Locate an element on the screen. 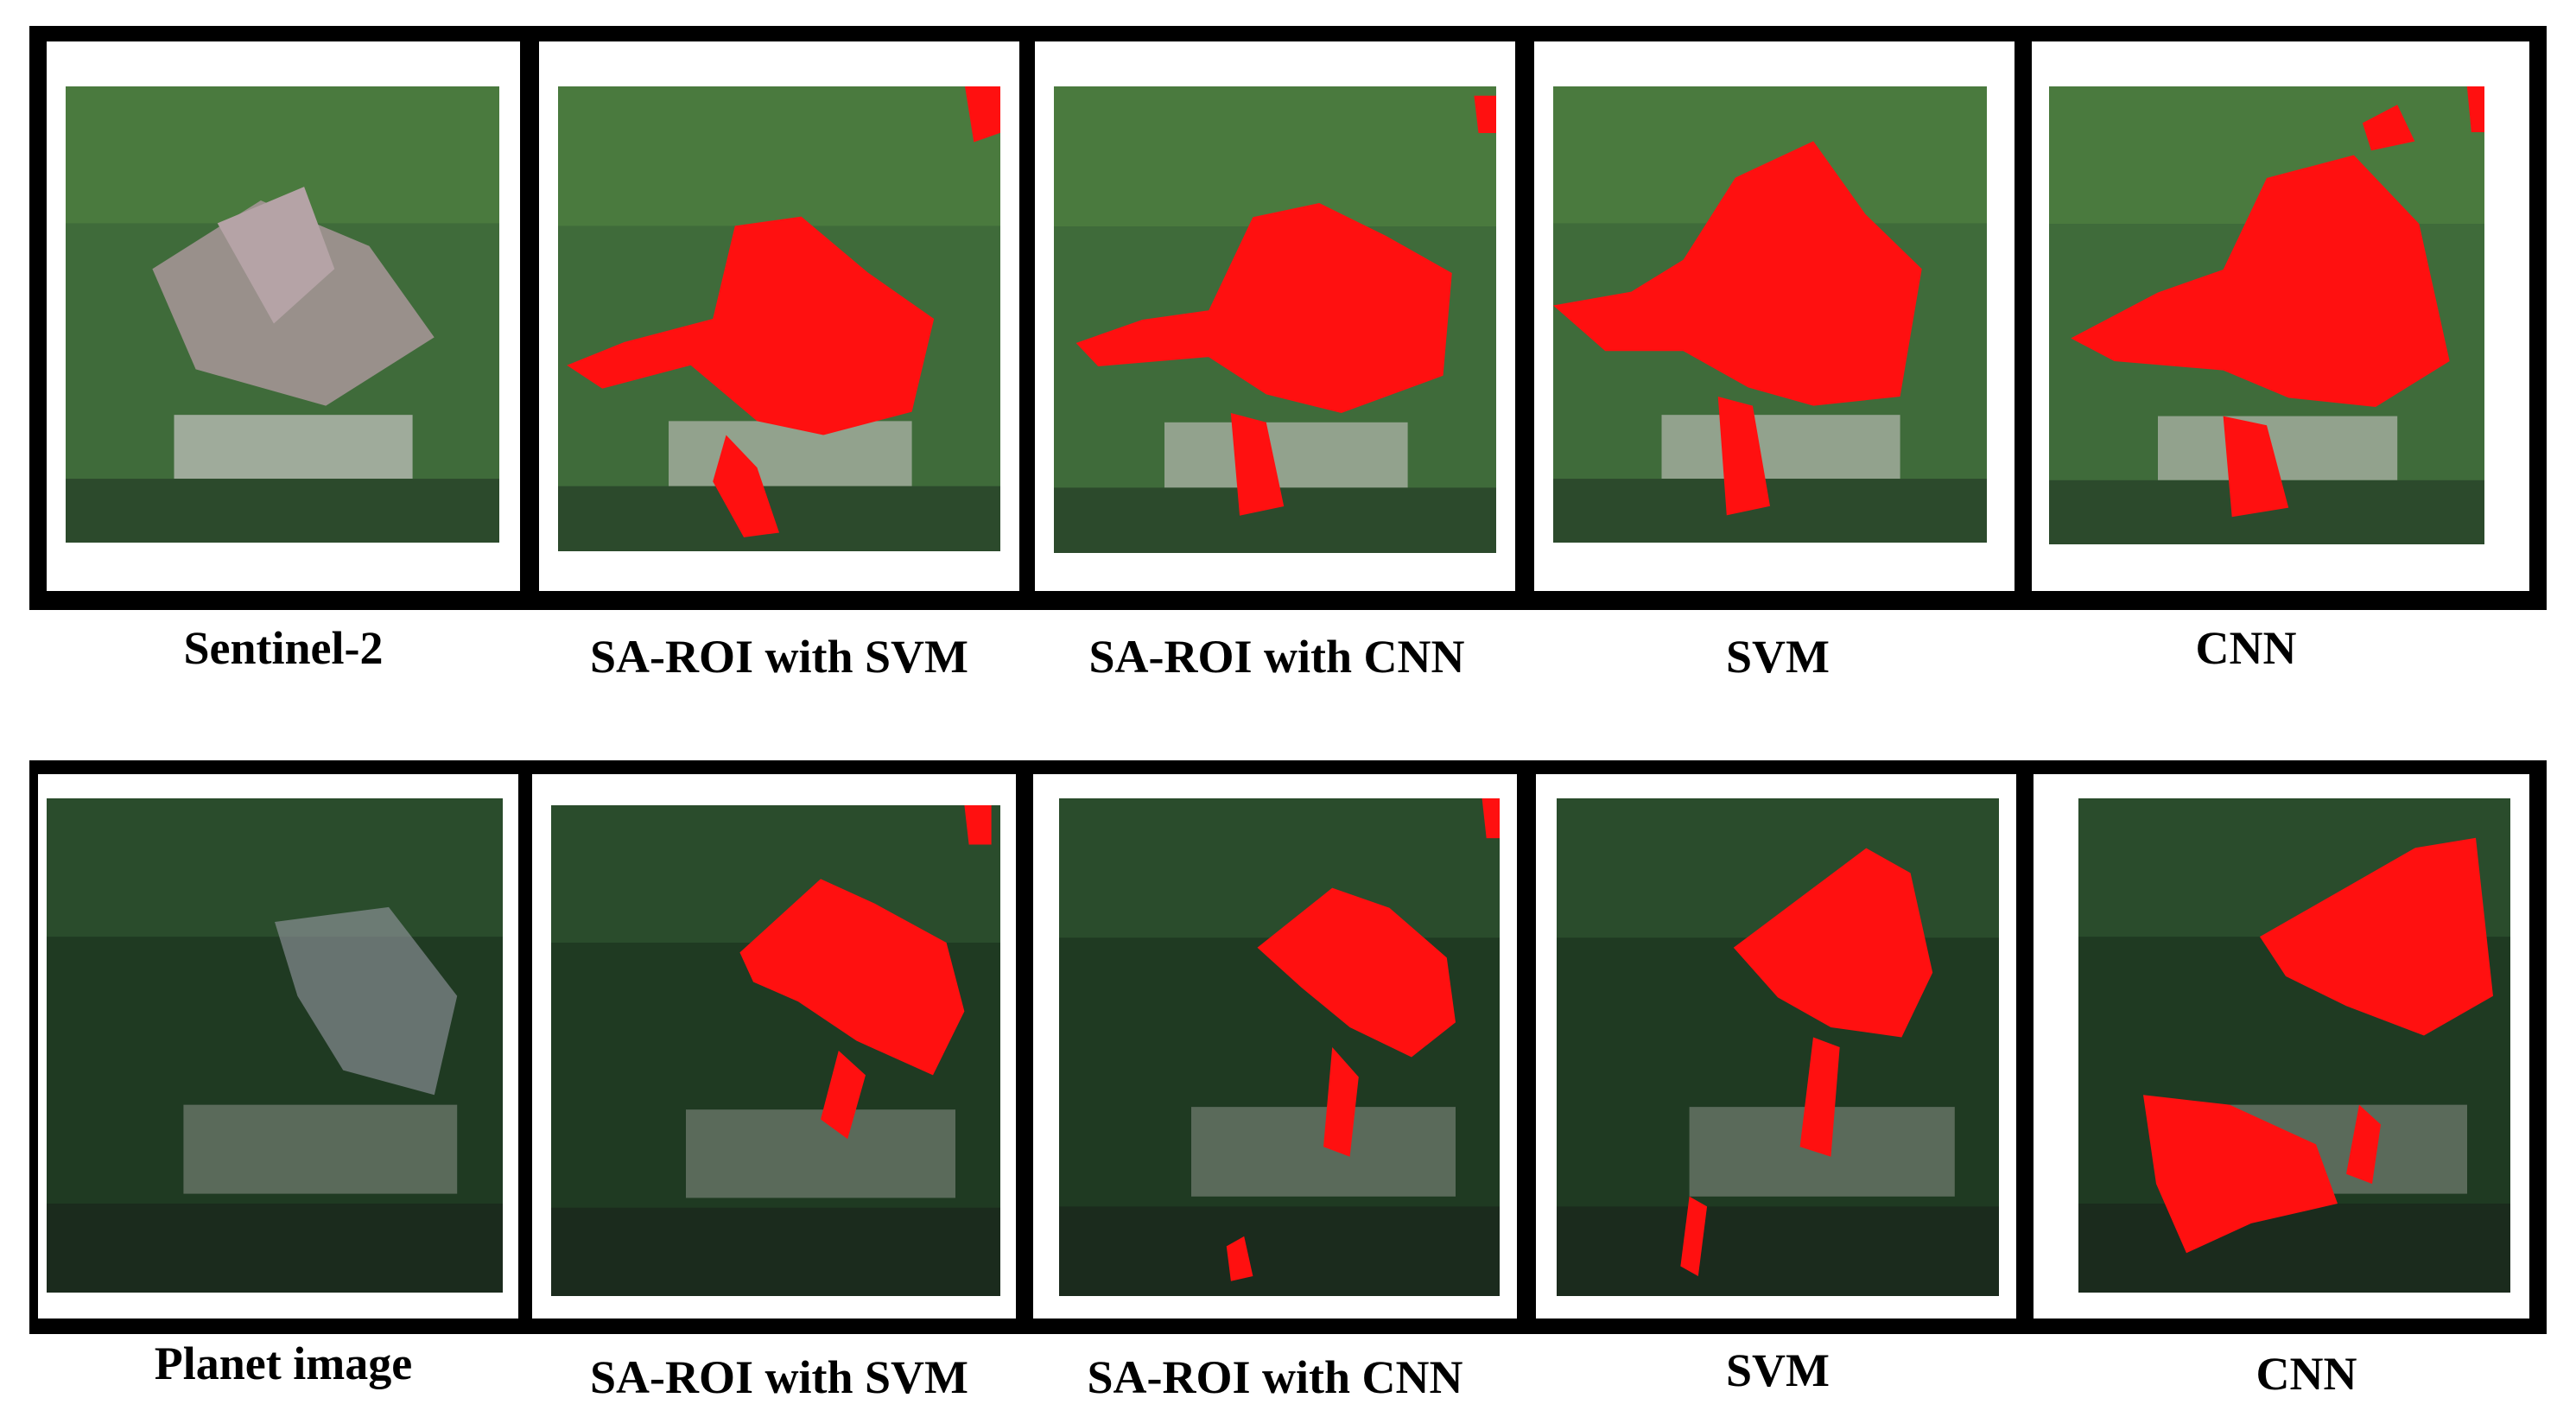 This screenshot has height=1417, width=2576. row1-image-sentinel2 is located at coordinates (282, 314).